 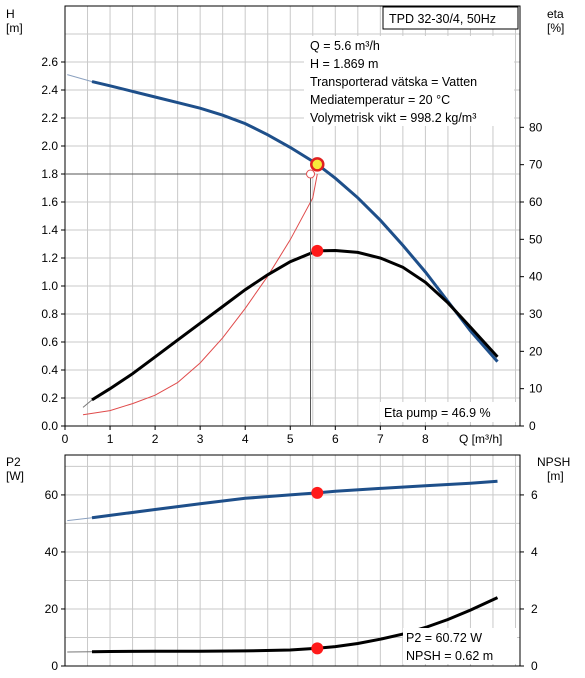 What do you see at coordinates (555, 14) in the screenshot?
I see `top-right-axis-label-line1: eta` at bounding box center [555, 14].